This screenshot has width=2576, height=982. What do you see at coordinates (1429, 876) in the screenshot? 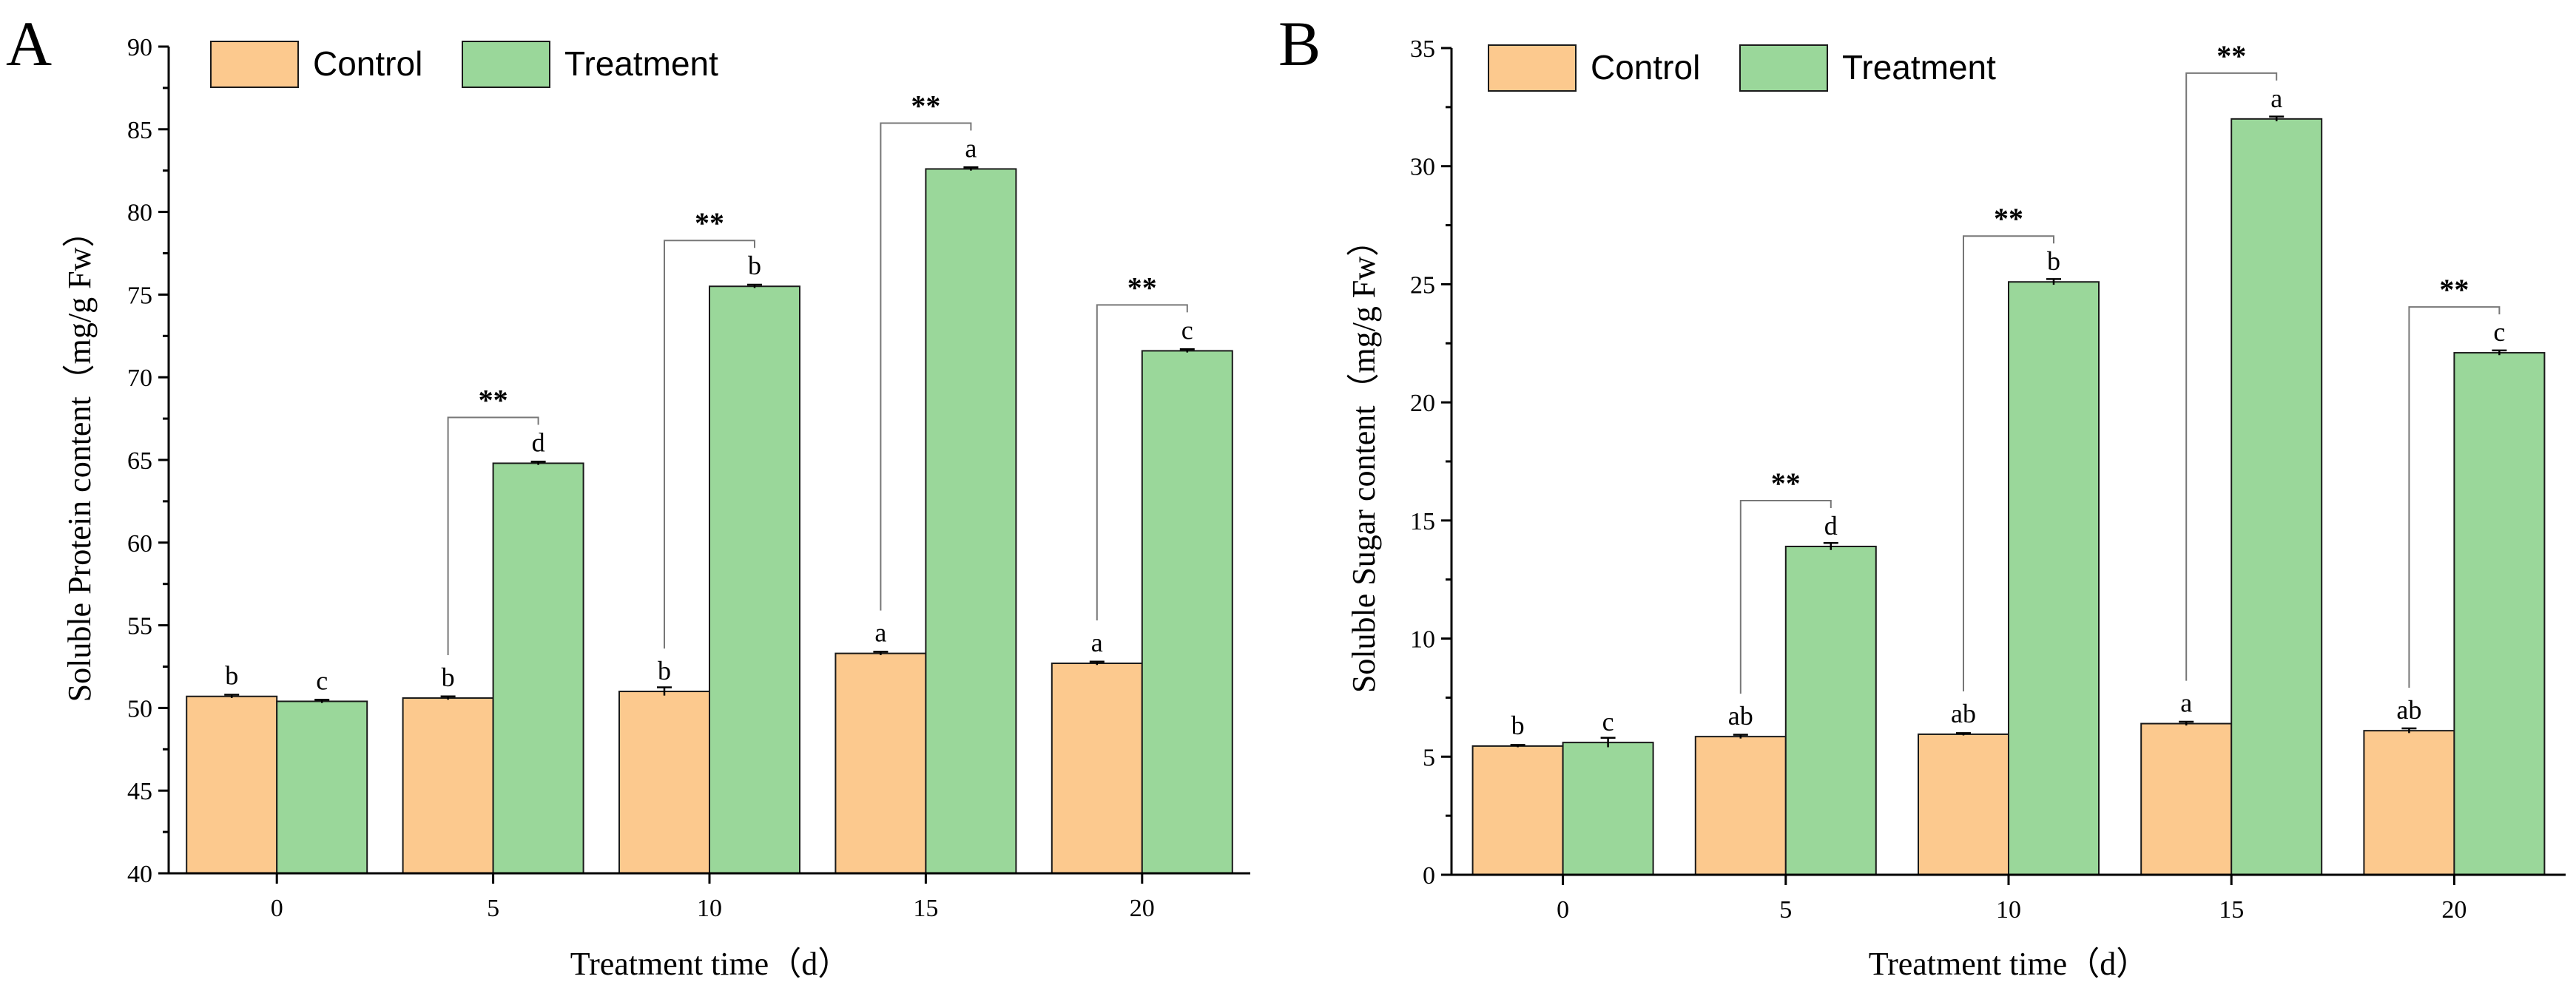
I see `y-tick-label: 0` at bounding box center [1429, 876].